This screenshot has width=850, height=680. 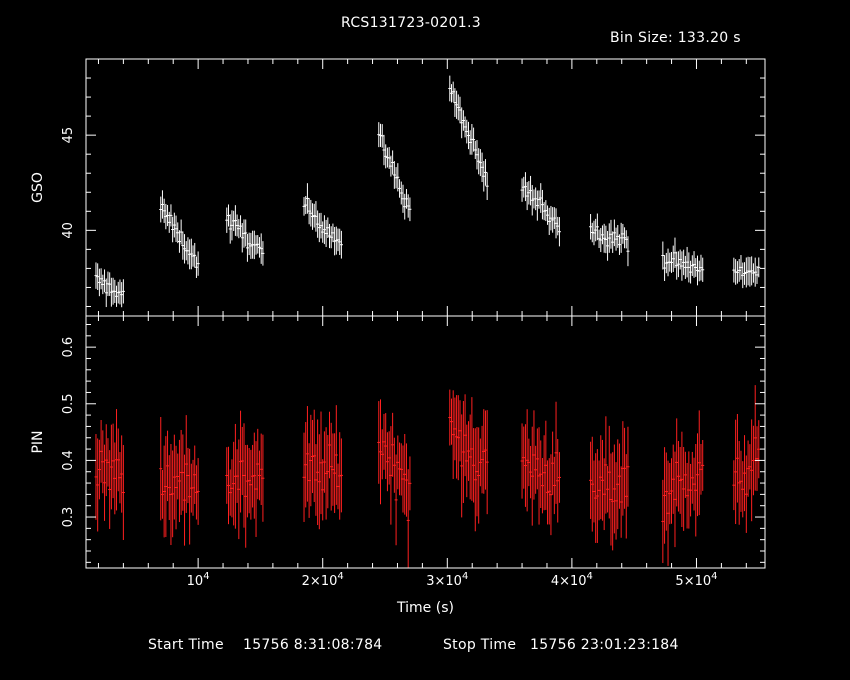 I want to click on start-time-value: 15756 8:31:08:784, so click(x=313, y=645).